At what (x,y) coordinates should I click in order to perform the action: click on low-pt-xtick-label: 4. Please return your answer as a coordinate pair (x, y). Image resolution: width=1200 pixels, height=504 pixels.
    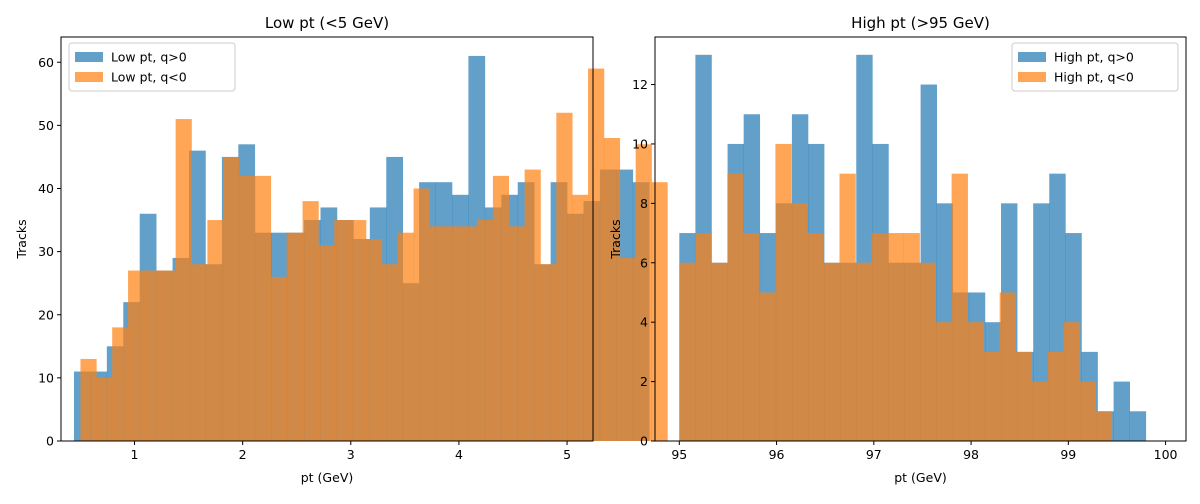
    Looking at the image, I should click on (459, 454).